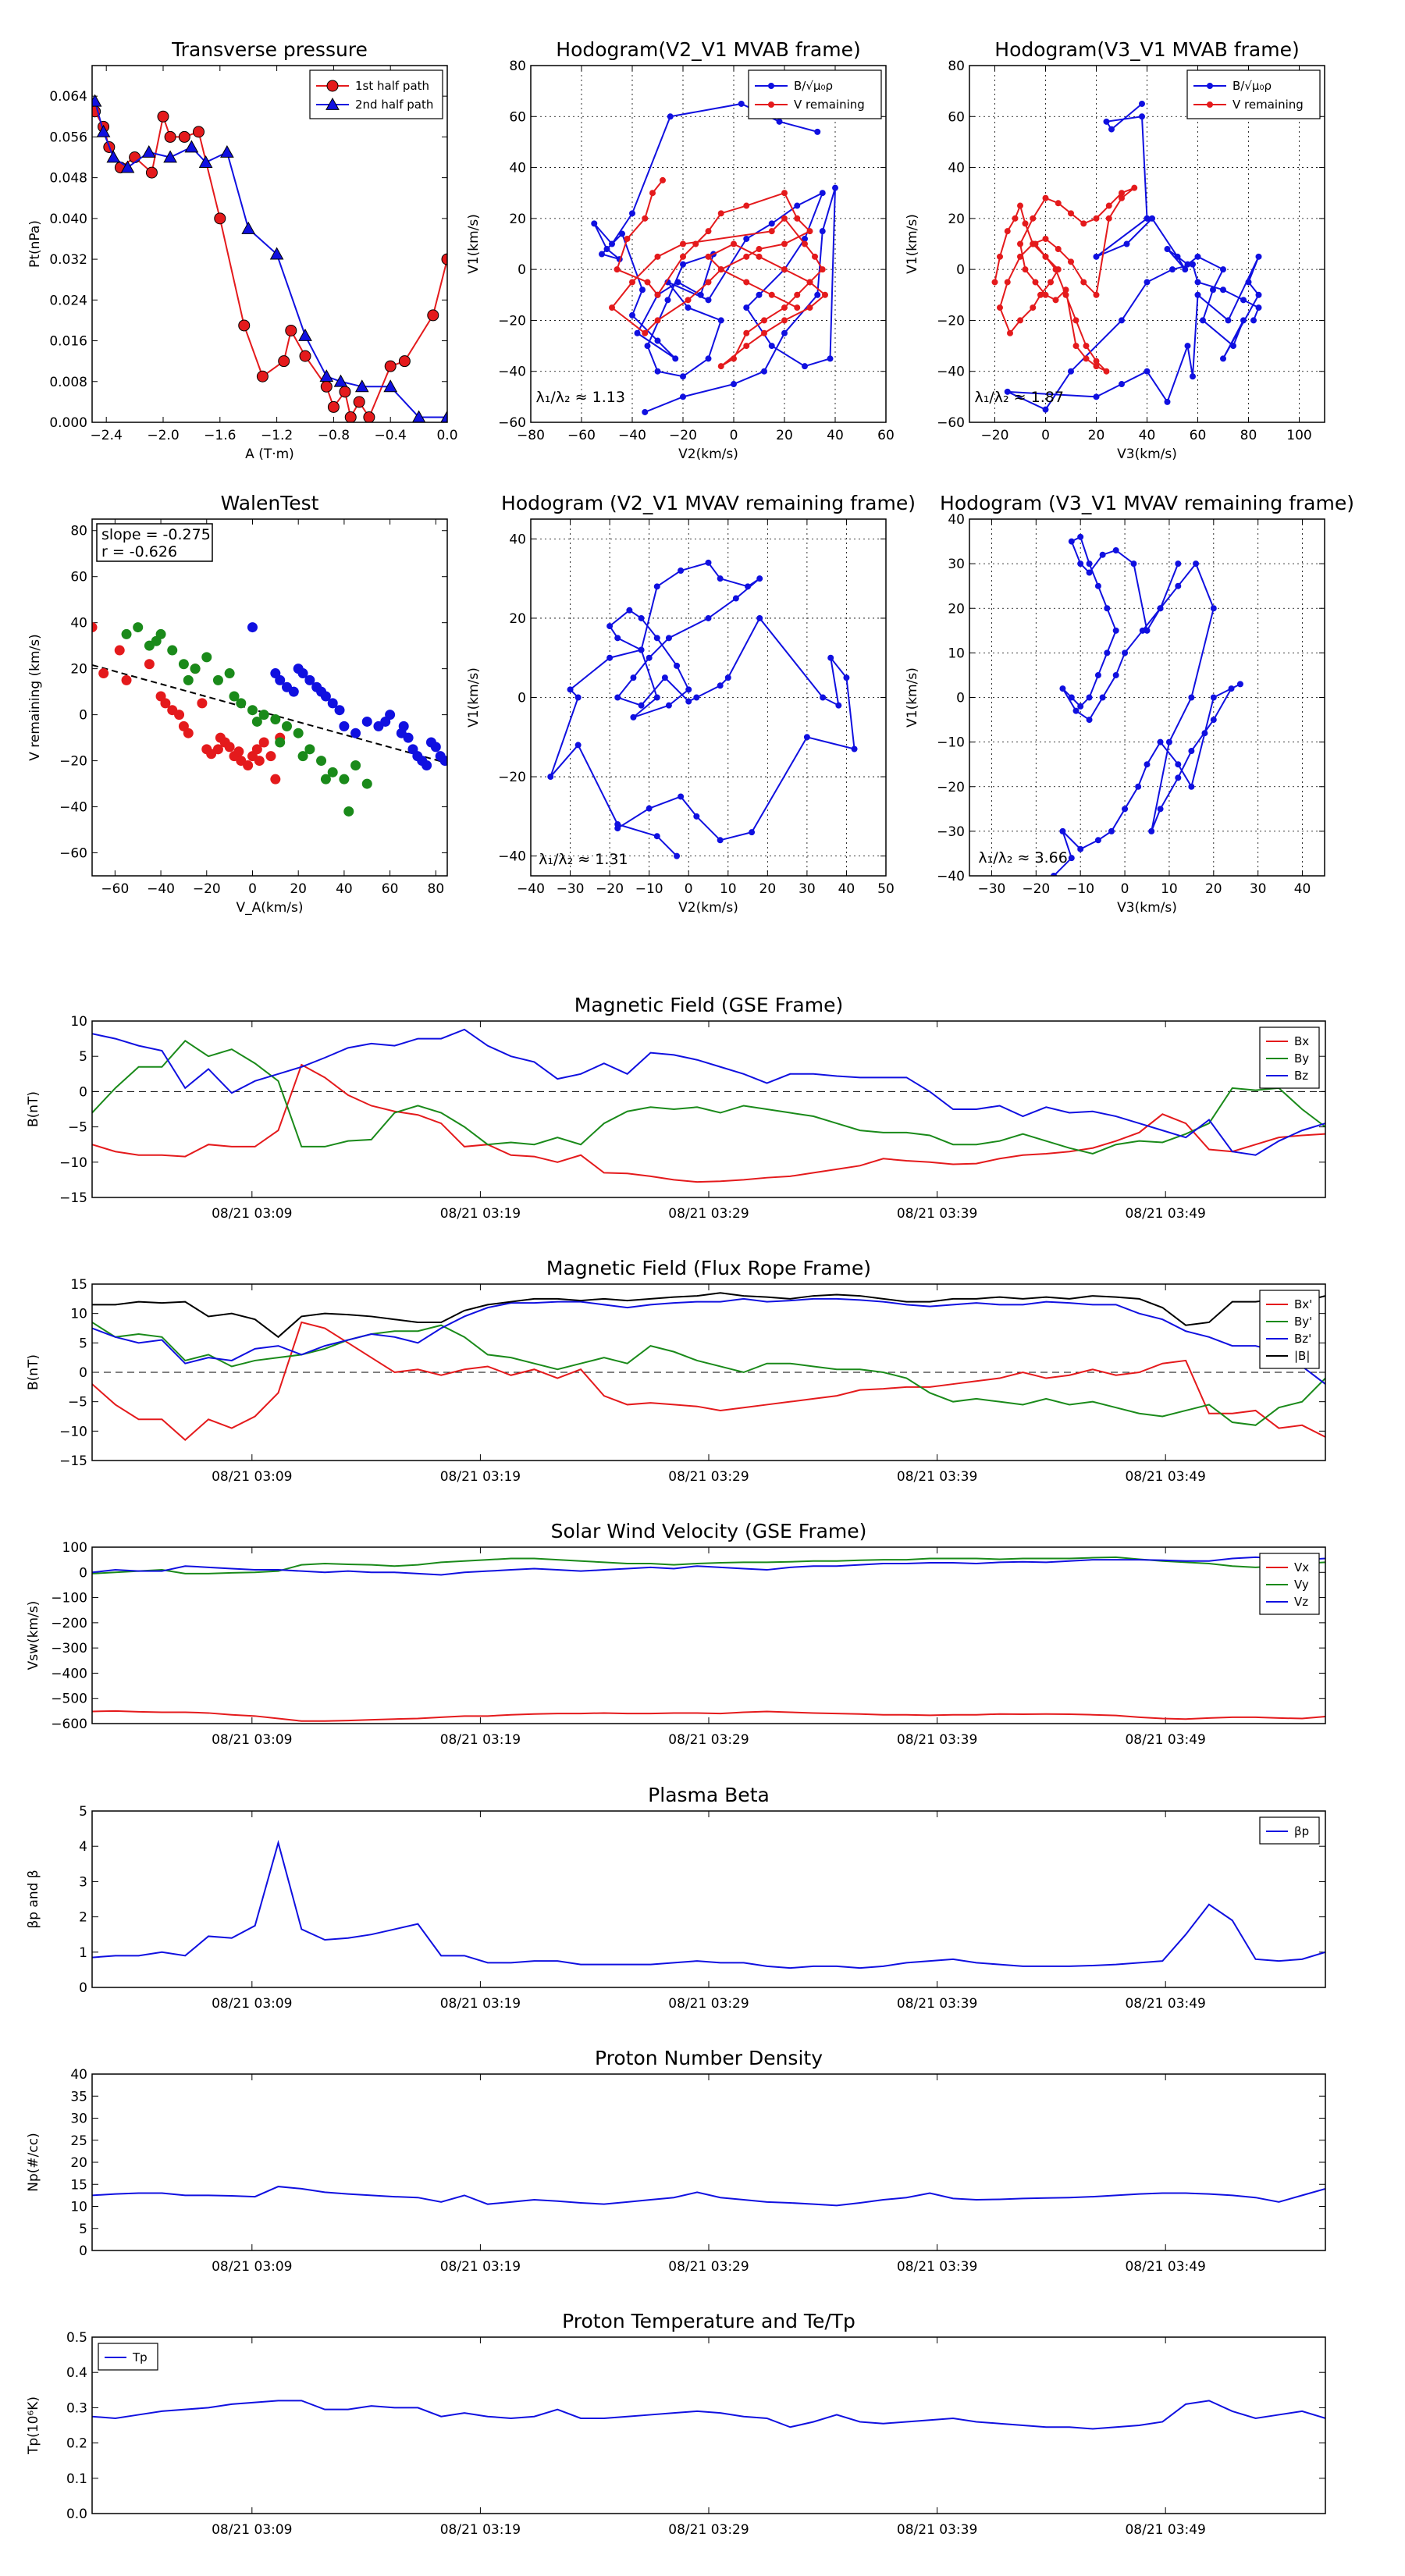  Describe the element at coordinates (583, 859) in the screenshot. I see `ratio-annotation: λ₁/λ₂ ≈ 1.31` at that location.